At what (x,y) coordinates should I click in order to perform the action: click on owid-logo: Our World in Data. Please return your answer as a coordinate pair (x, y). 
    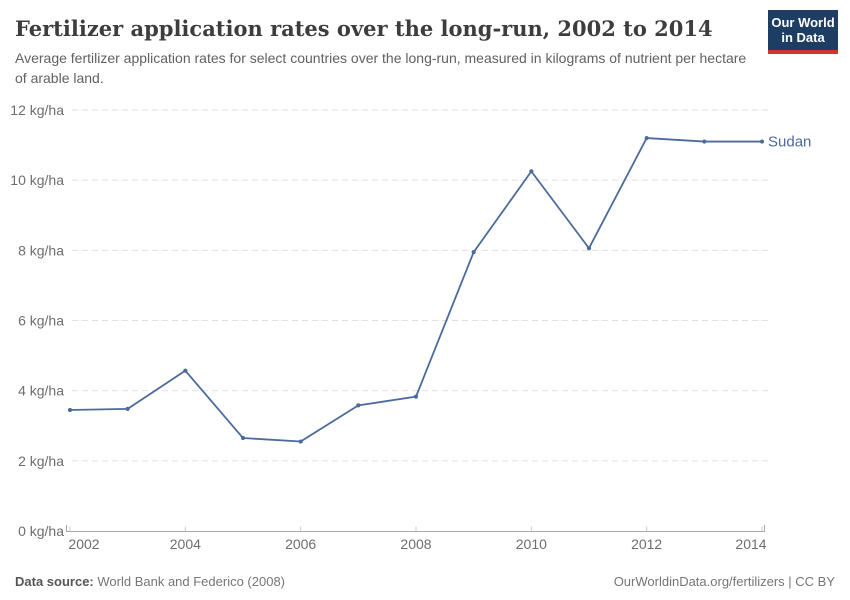
    Looking at the image, I should click on (803, 32).